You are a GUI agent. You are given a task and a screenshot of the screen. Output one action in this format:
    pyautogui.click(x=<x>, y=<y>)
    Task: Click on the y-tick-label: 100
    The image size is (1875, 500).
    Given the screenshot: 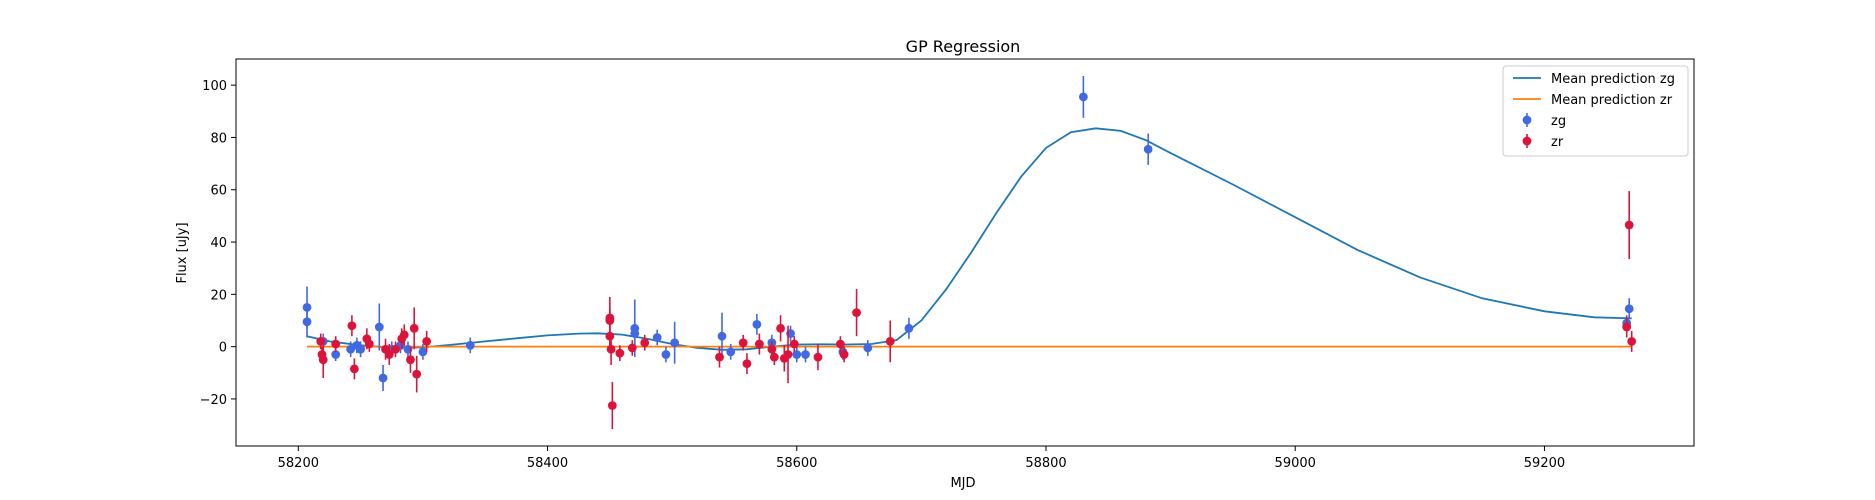 What is the action you would take?
    pyautogui.click(x=214, y=86)
    